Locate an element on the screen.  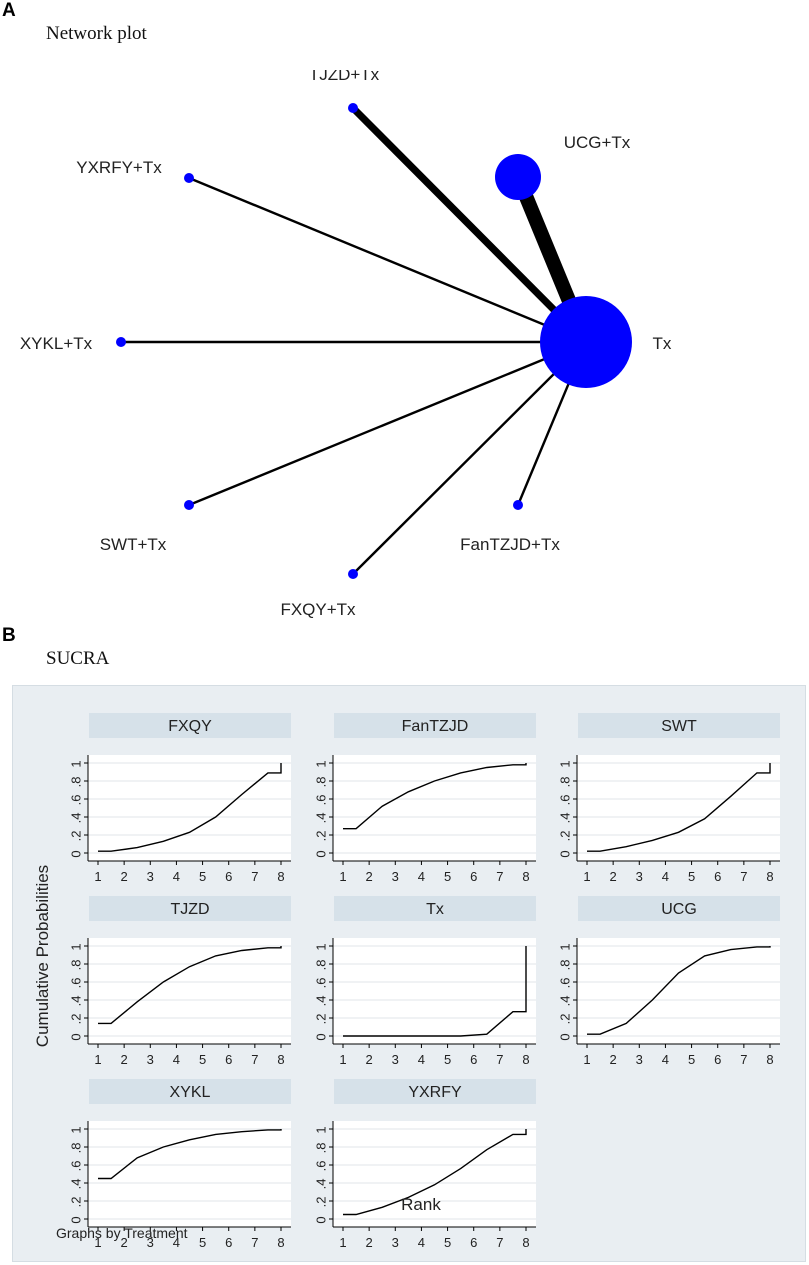
panel-title: FXQY is located at coordinates (190, 726).